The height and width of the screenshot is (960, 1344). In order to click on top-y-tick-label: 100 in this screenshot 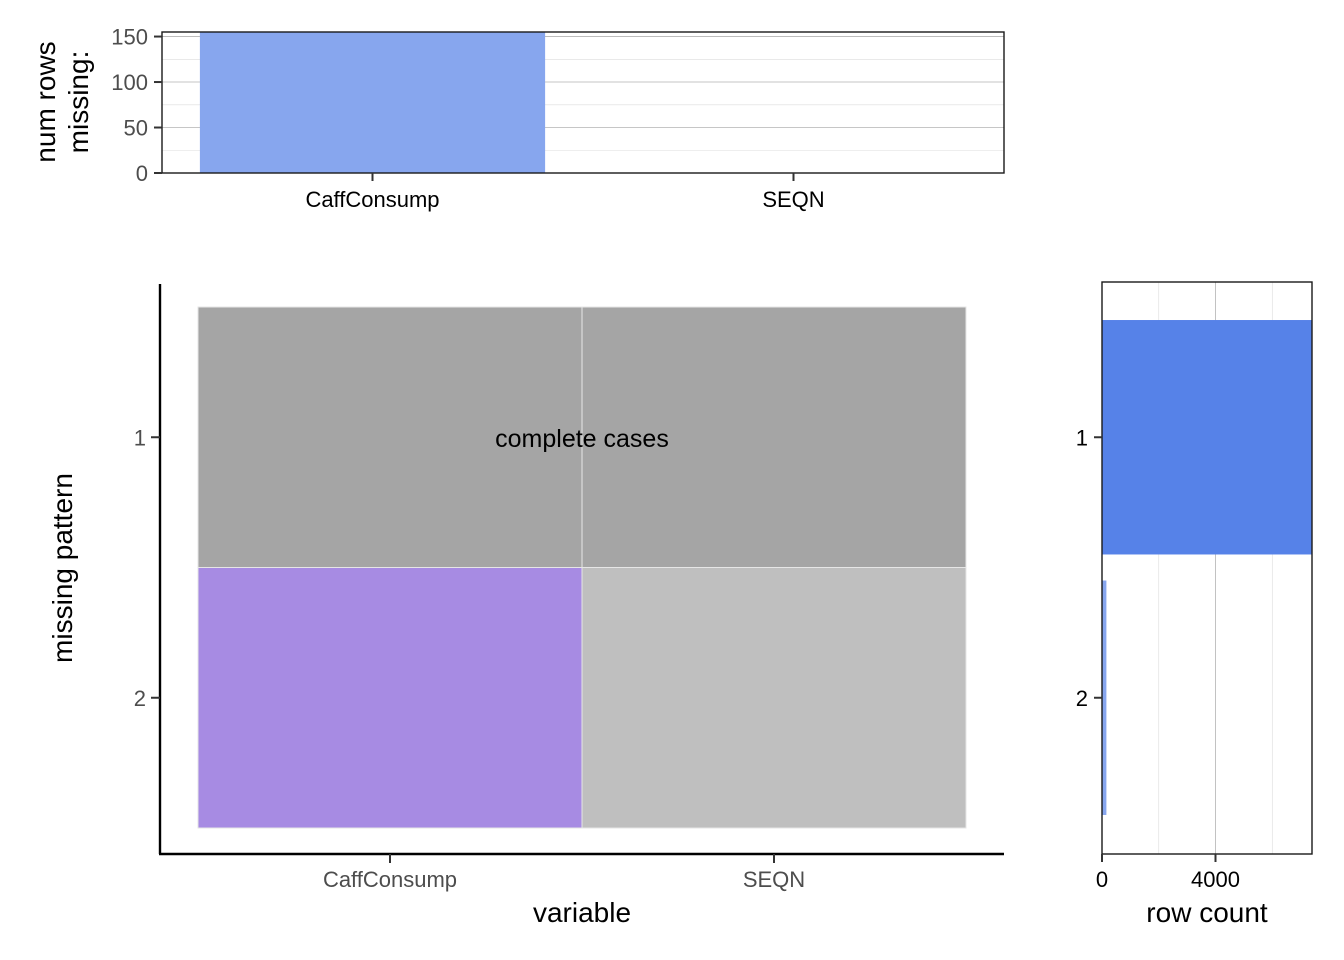, I will do `click(129, 82)`.